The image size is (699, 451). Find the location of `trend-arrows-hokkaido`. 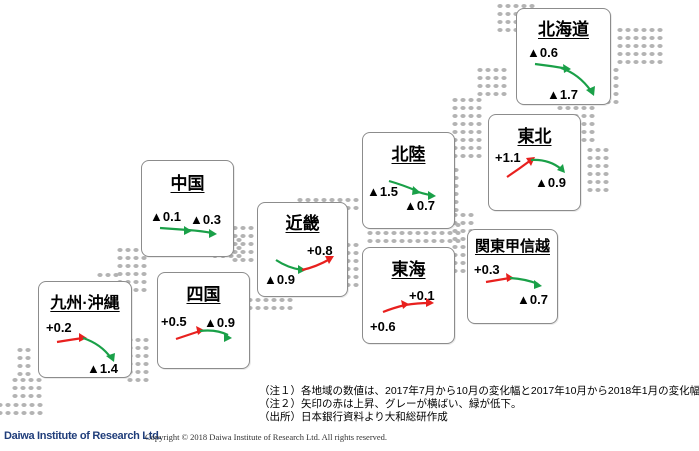

trend-arrows-hokkaido is located at coordinates (564, 79).